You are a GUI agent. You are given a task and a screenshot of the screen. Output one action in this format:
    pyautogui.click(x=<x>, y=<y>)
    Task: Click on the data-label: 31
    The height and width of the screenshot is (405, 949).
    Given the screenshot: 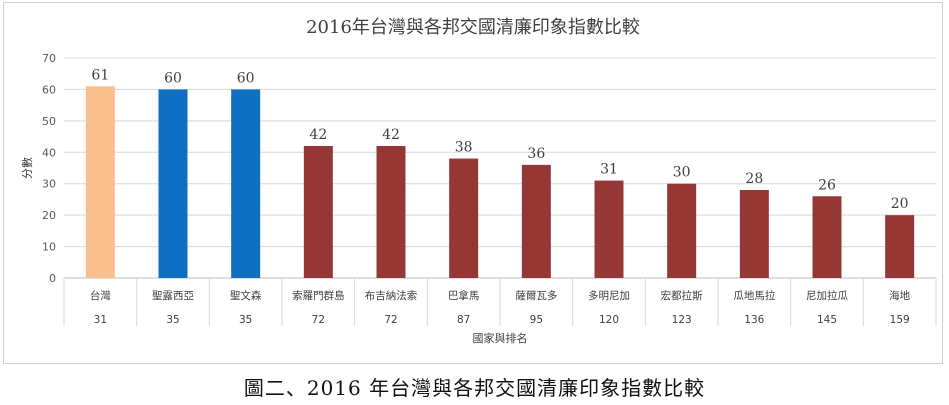 What is the action you would take?
    pyautogui.click(x=609, y=170)
    